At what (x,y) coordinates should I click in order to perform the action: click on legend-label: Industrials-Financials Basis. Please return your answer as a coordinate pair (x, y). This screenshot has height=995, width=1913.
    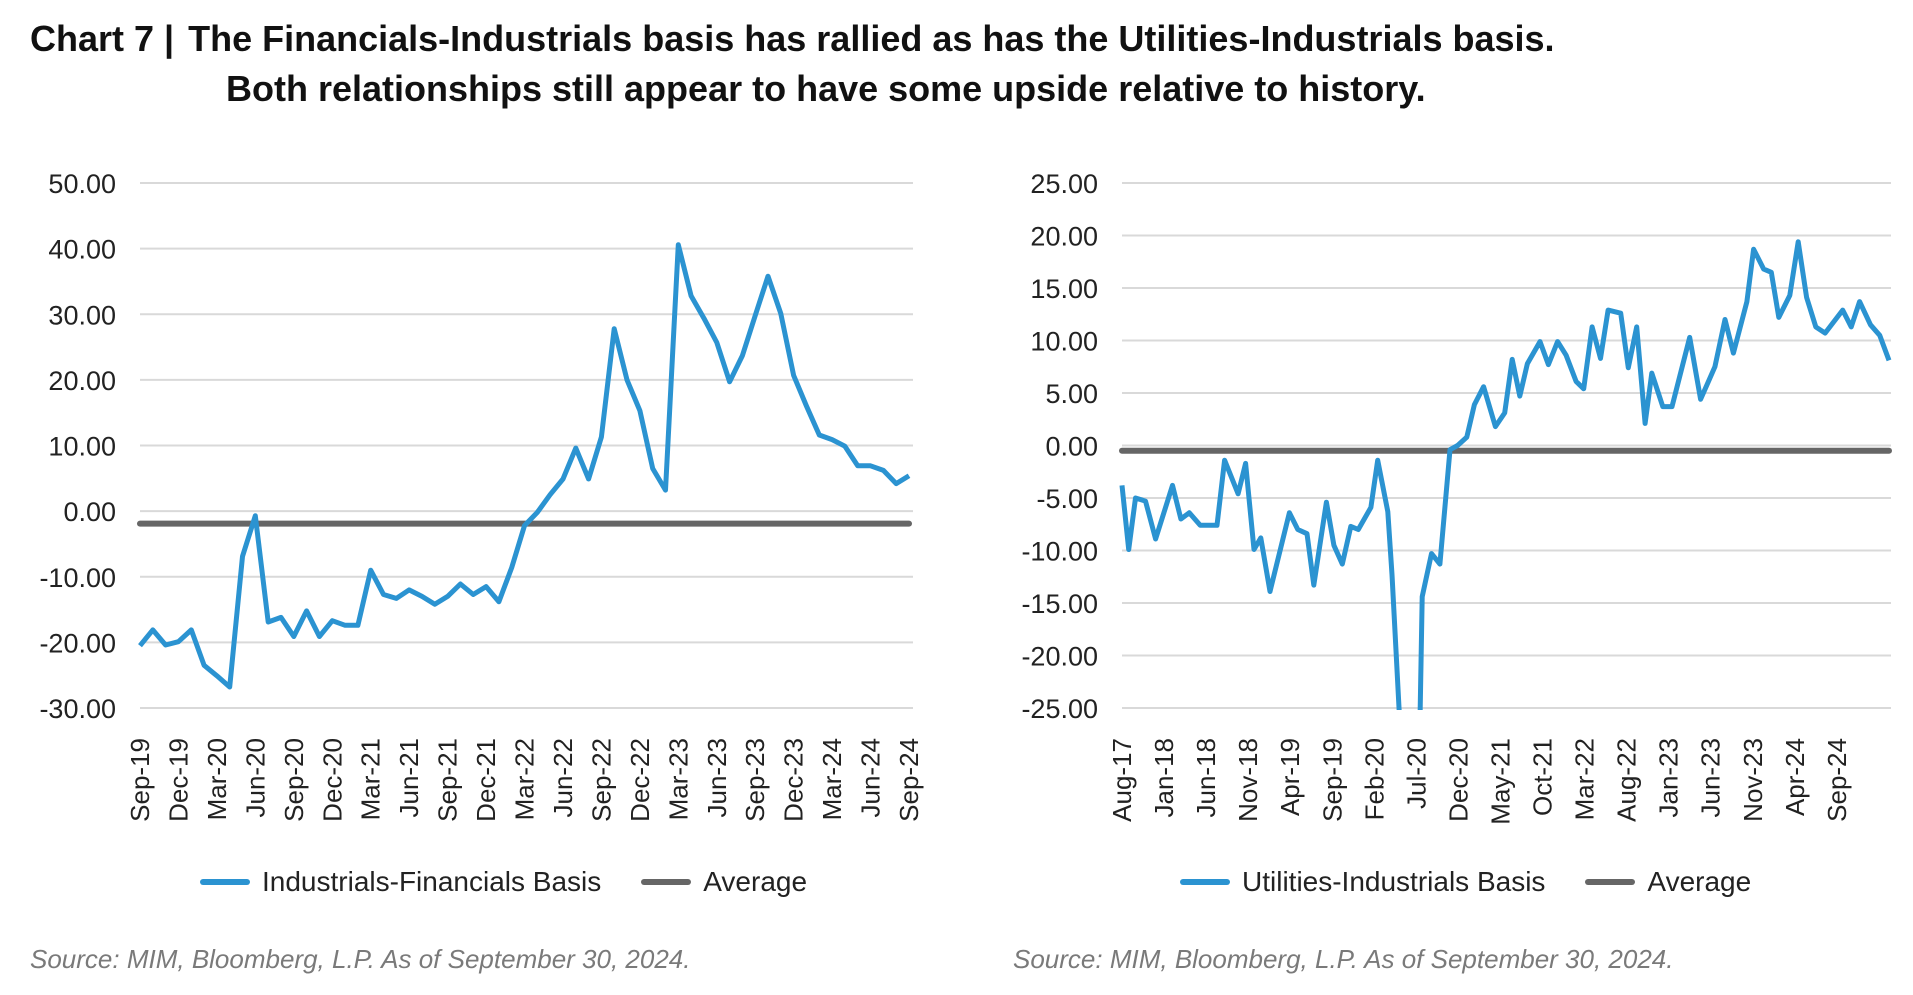
    Looking at the image, I should click on (432, 881).